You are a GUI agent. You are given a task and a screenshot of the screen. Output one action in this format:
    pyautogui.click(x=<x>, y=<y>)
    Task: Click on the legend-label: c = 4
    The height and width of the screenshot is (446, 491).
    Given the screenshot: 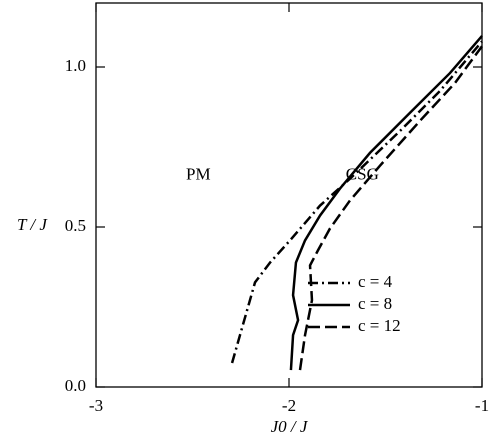 What is the action you would take?
    pyautogui.click(x=375, y=281)
    